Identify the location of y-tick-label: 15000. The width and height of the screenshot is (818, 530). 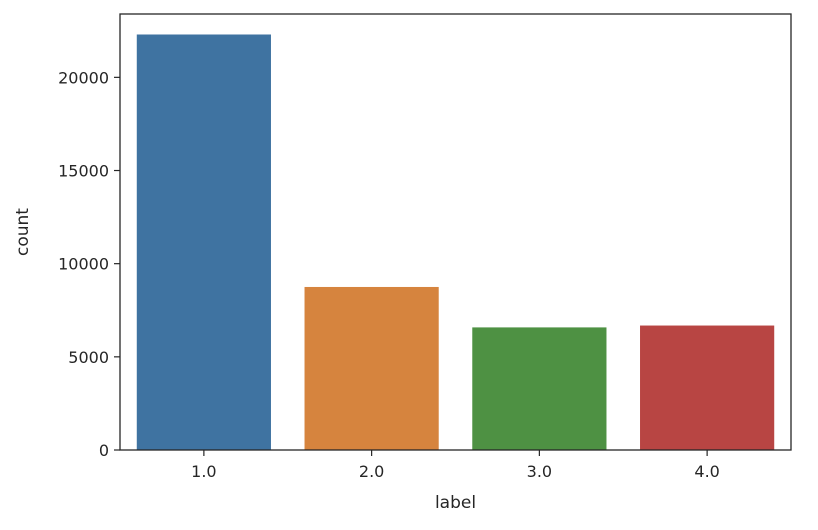
(83, 171).